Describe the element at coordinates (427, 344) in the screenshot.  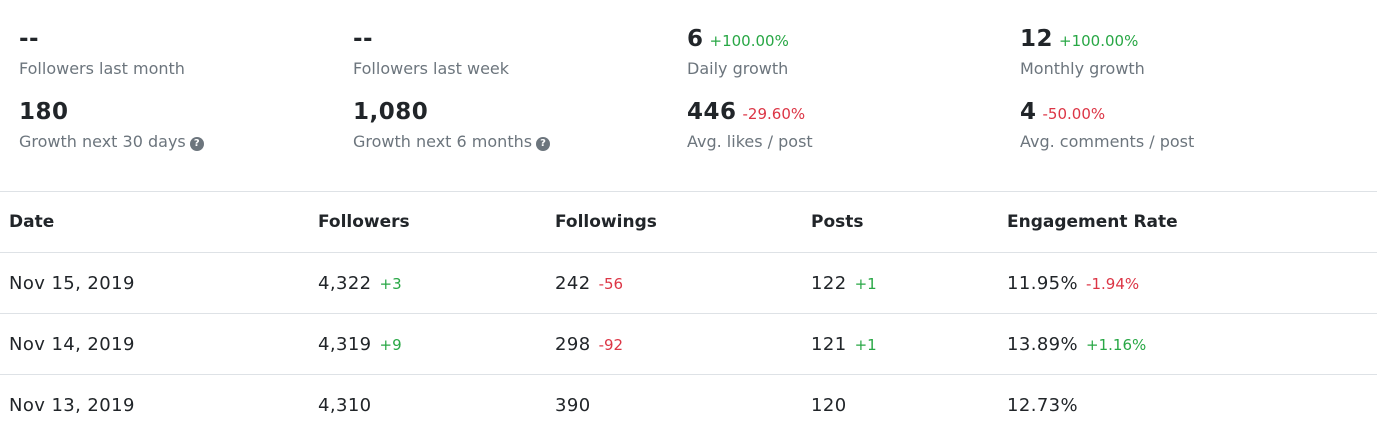
I see `cell-followers: 4,319 +9` at that location.